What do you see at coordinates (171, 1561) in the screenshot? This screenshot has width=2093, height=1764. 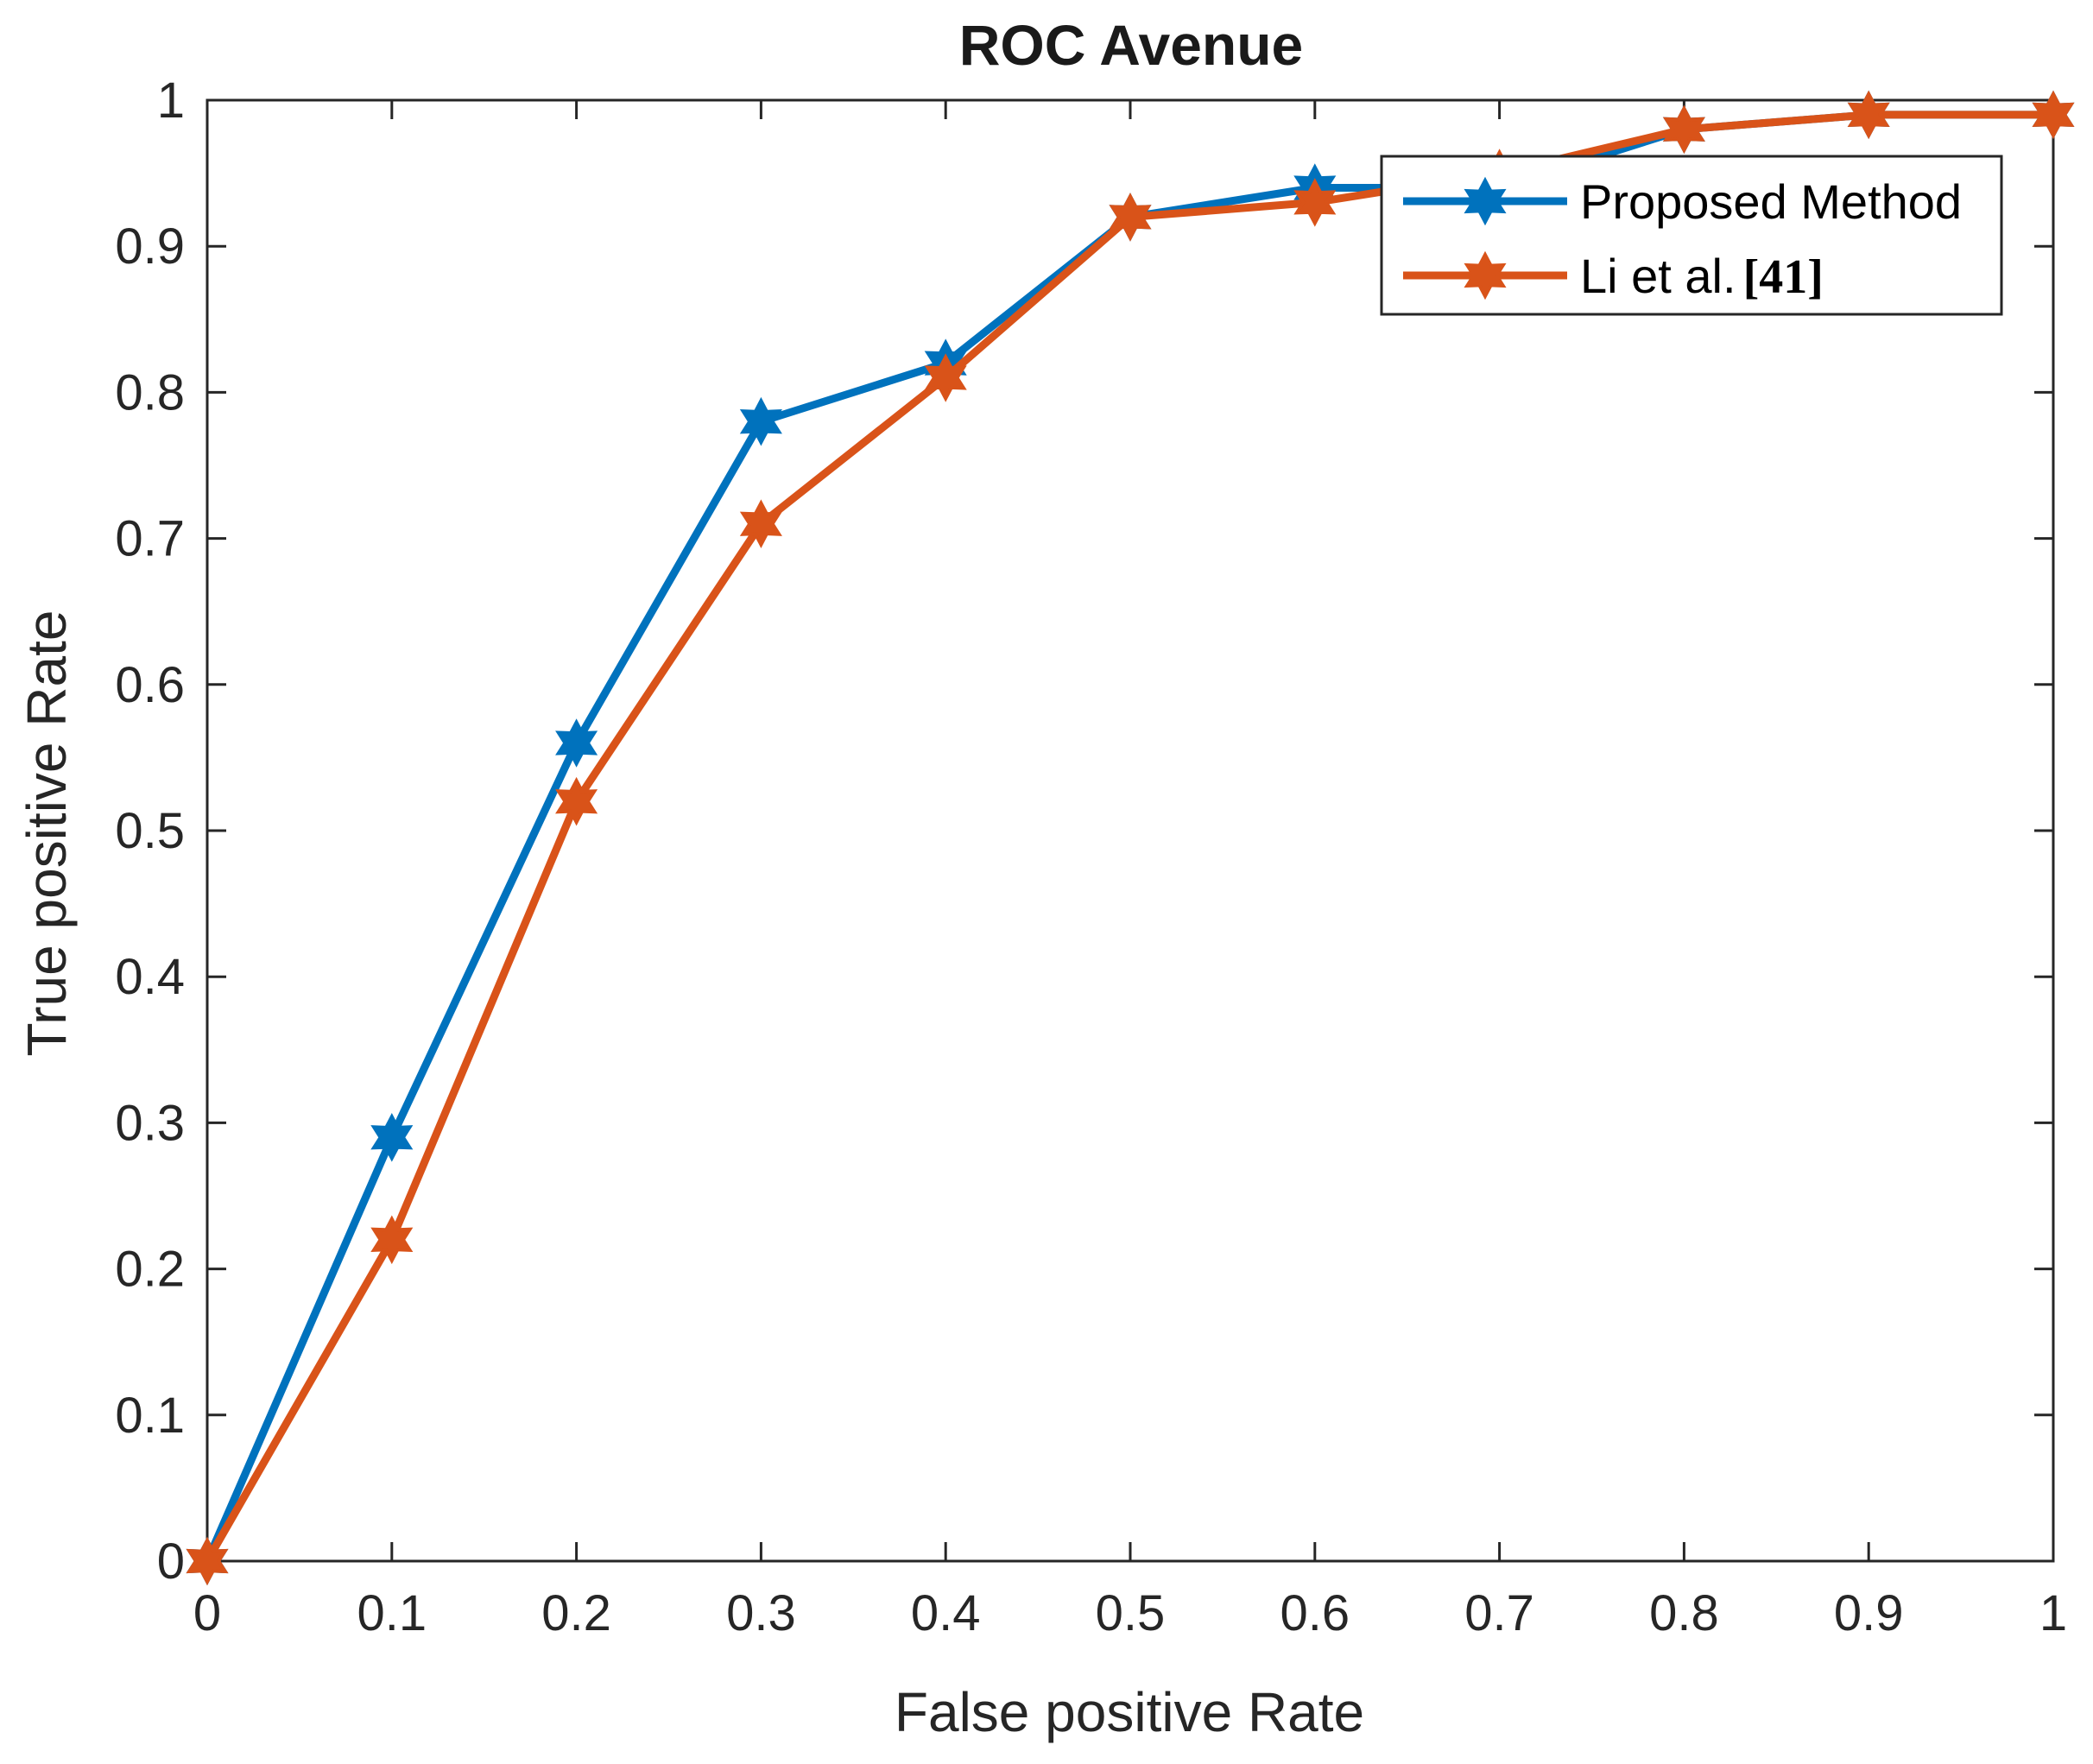 I see `y-tick-label: 0` at bounding box center [171, 1561].